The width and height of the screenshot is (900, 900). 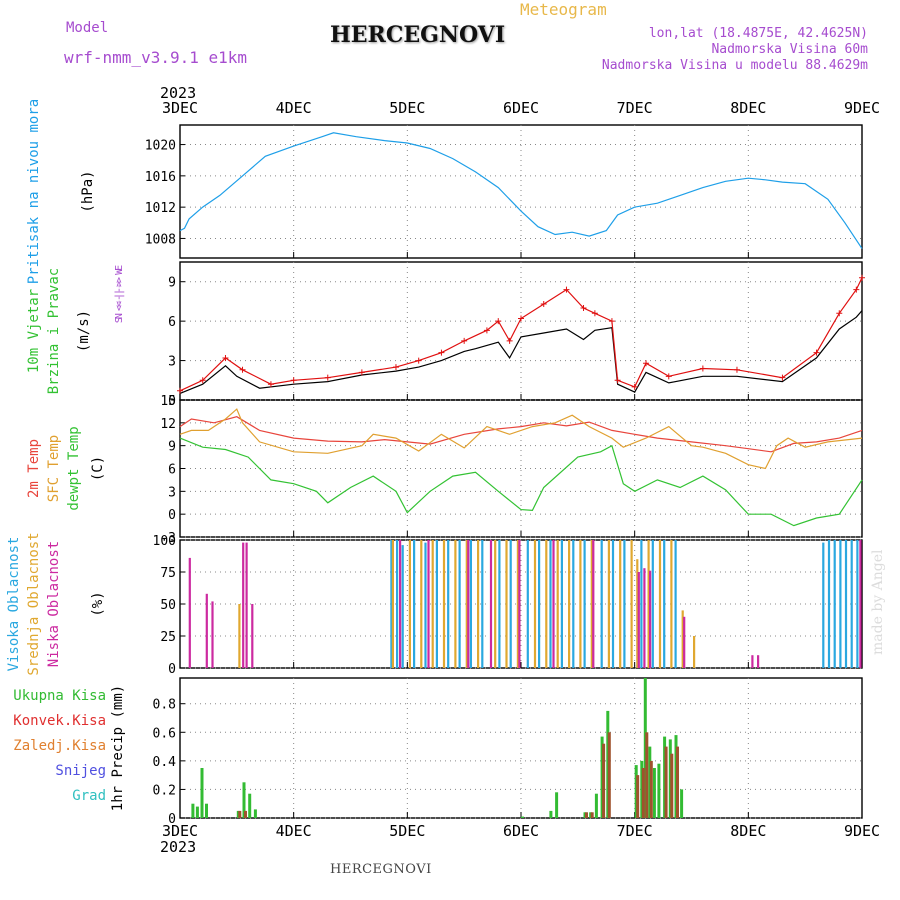 What do you see at coordinates (168, 538) in the screenshot?
I see `temperature-ytick-label: -3` at bounding box center [168, 538].